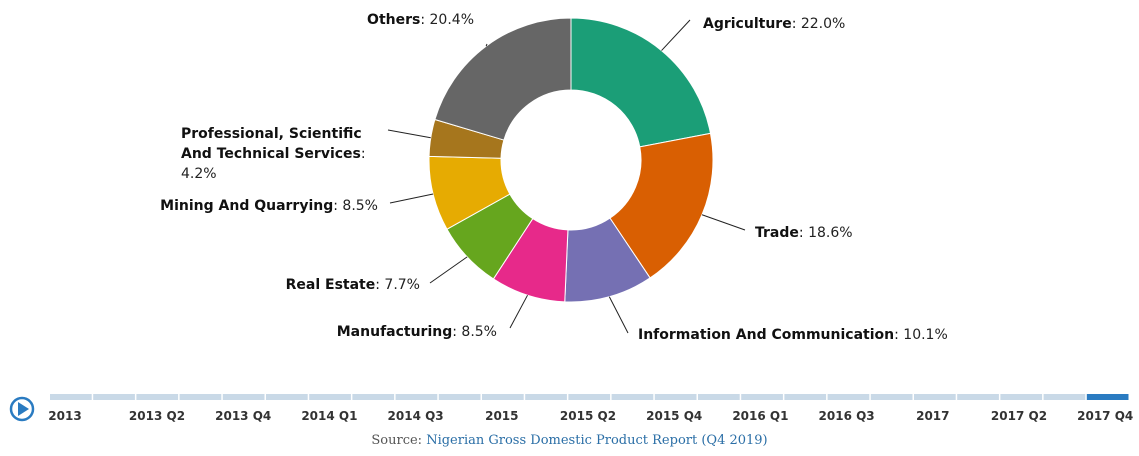 The height and width of the screenshot is (456, 1139). What do you see at coordinates (23, 409) in the screenshot?
I see `play-icon` at bounding box center [23, 409].